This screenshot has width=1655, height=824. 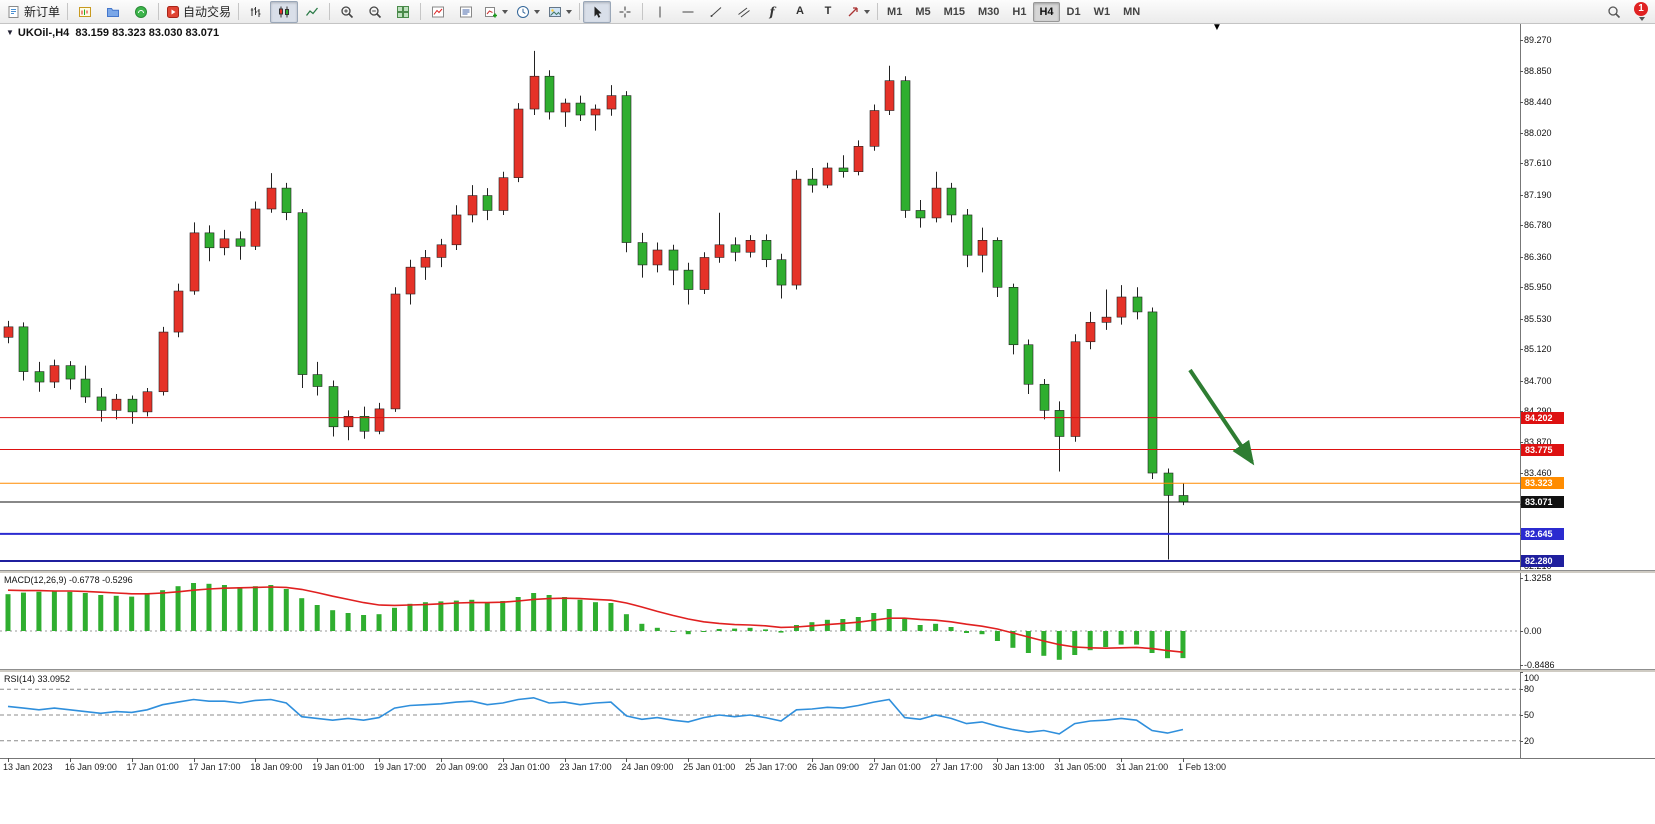 I want to click on timeframe-M5: M5, so click(x=923, y=11).